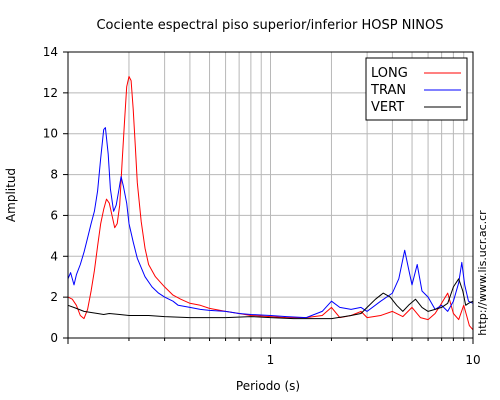 This screenshot has height=400, width=500. Describe the element at coordinates (50, 93) in the screenshot. I see `y-tick-label: 12` at that location.